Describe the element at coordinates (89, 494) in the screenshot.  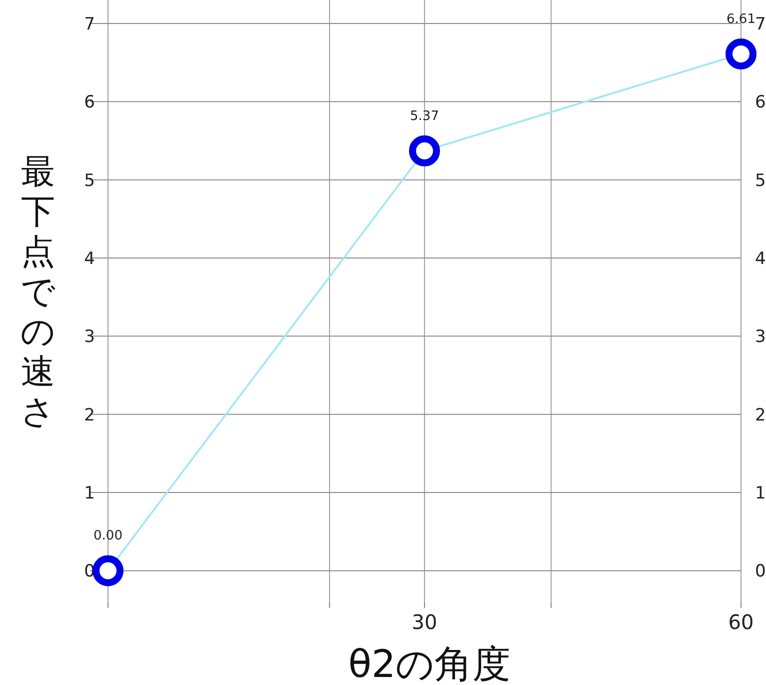
I see `y-tick-label: 1` at that location.